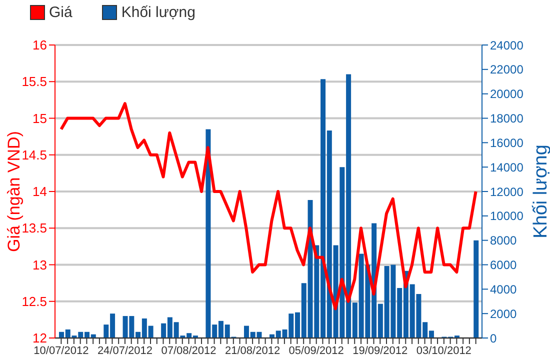 This screenshot has height=364, width=550. I want to click on y2-tick-label: 20000, so click(507, 94).